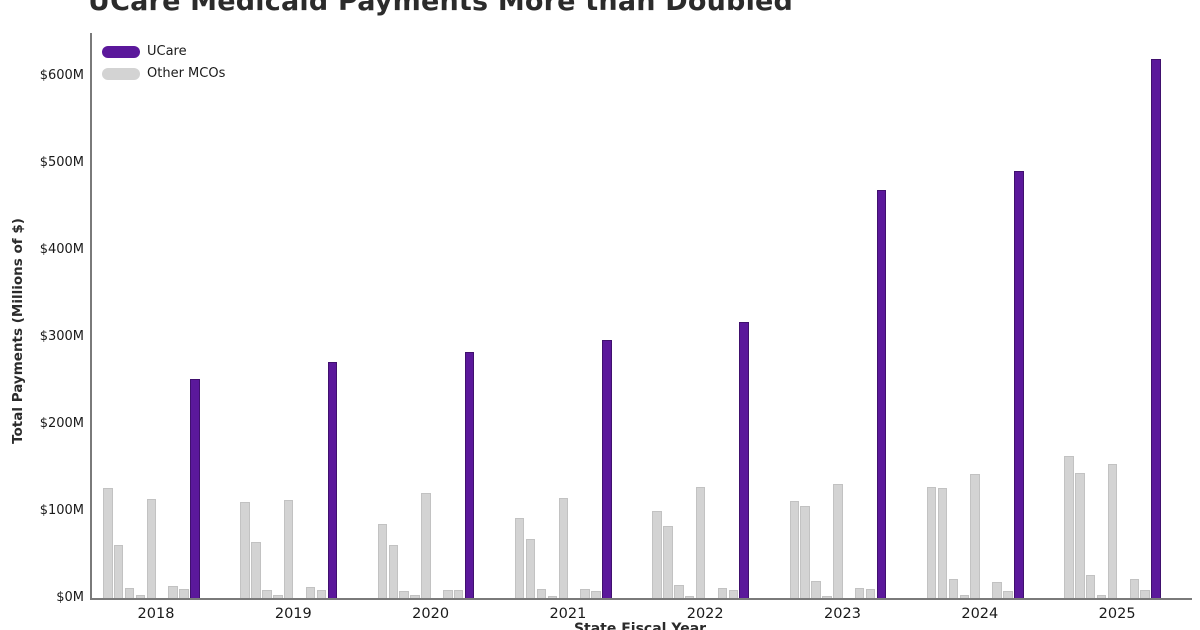 The height and width of the screenshot is (630, 1200). I want to click on bar-ucare-2023, so click(881, 394).